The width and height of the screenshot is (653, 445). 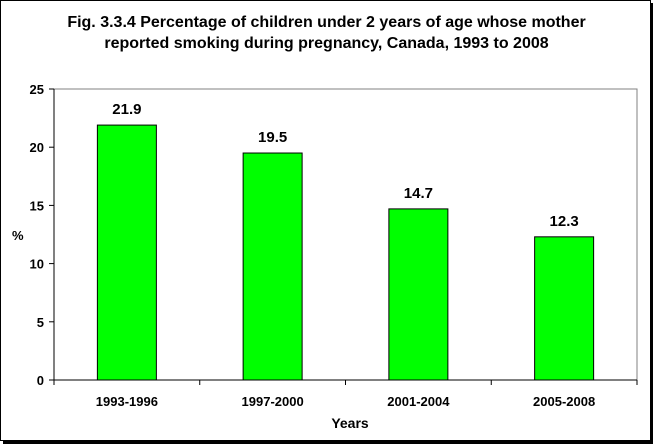 What do you see at coordinates (37, 205) in the screenshot?
I see `y-tick-label: 15` at bounding box center [37, 205].